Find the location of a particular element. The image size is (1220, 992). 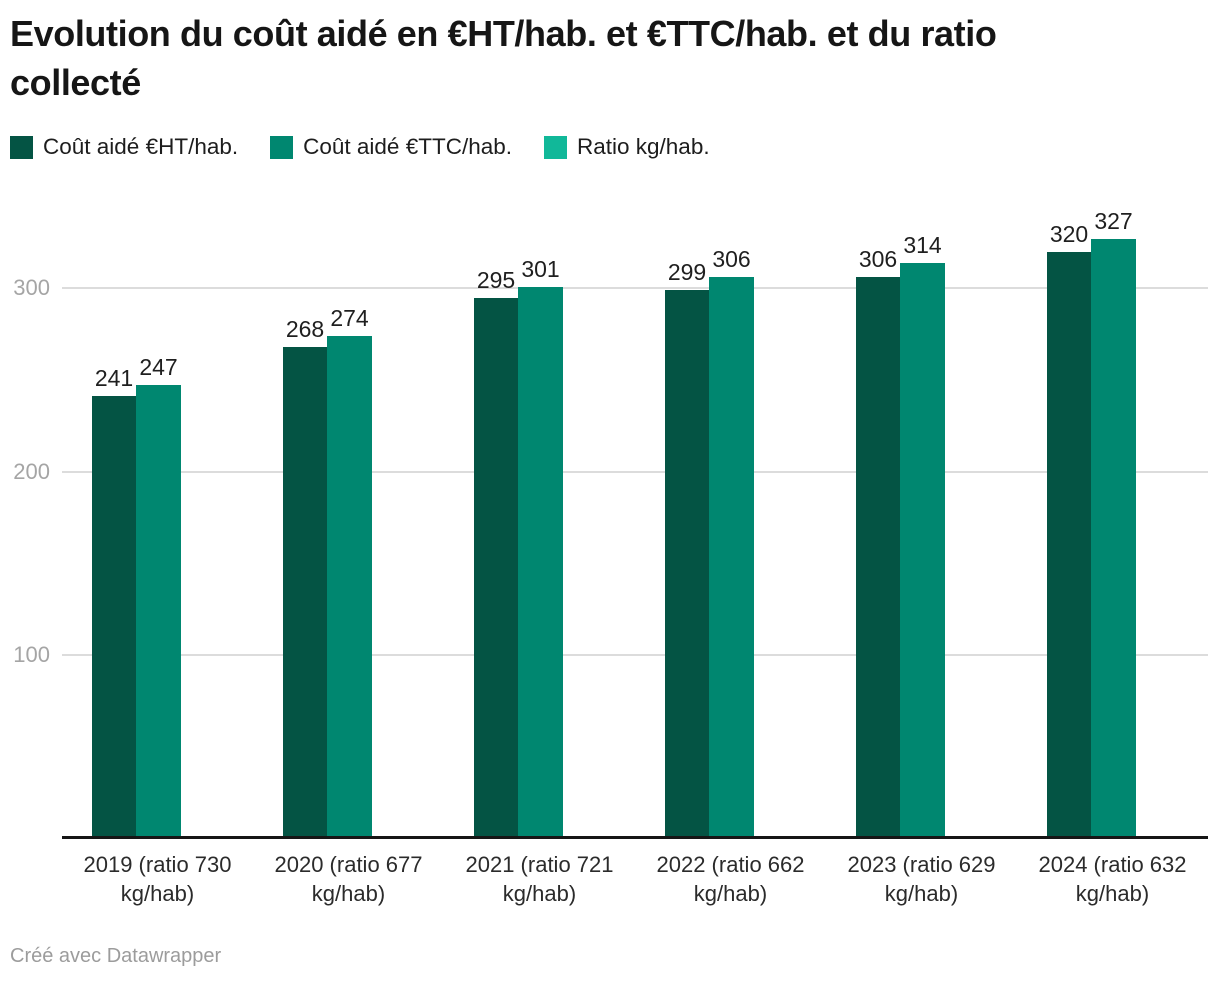

y-axis-label-300: 300 is located at coordinates (31, 288).